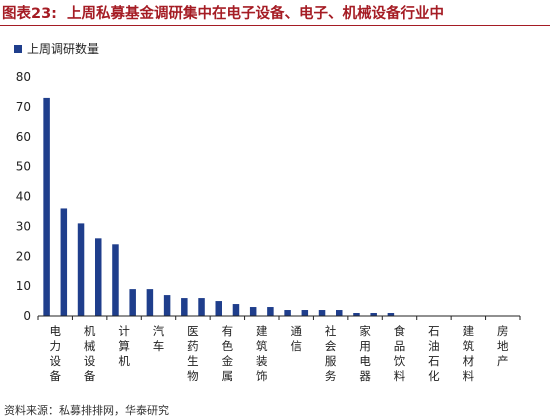  I want to click on y-tick-label: 10, so click(23, 286).